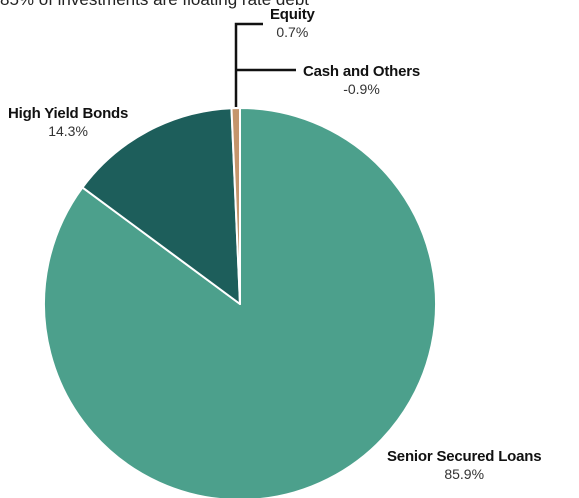 The height and width of the screenshot is (498, 579). Describe the element at coordinates (362, 71) in the screenshot. I see `slice-name-cash-and-others: Cash and Others` at that location.